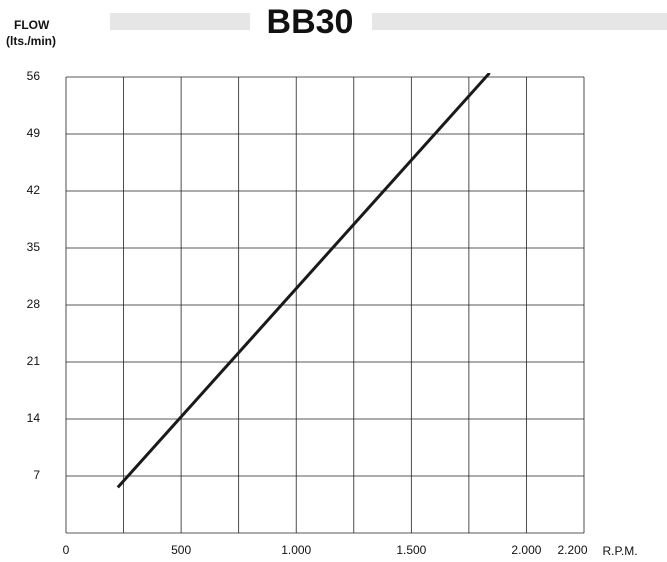 This screenshot has height=562, width=667. What do you see at coordinates (296, 550) in the screenshot?
I see `x-tick-label: 1.000` at bounding box center [296, 550].